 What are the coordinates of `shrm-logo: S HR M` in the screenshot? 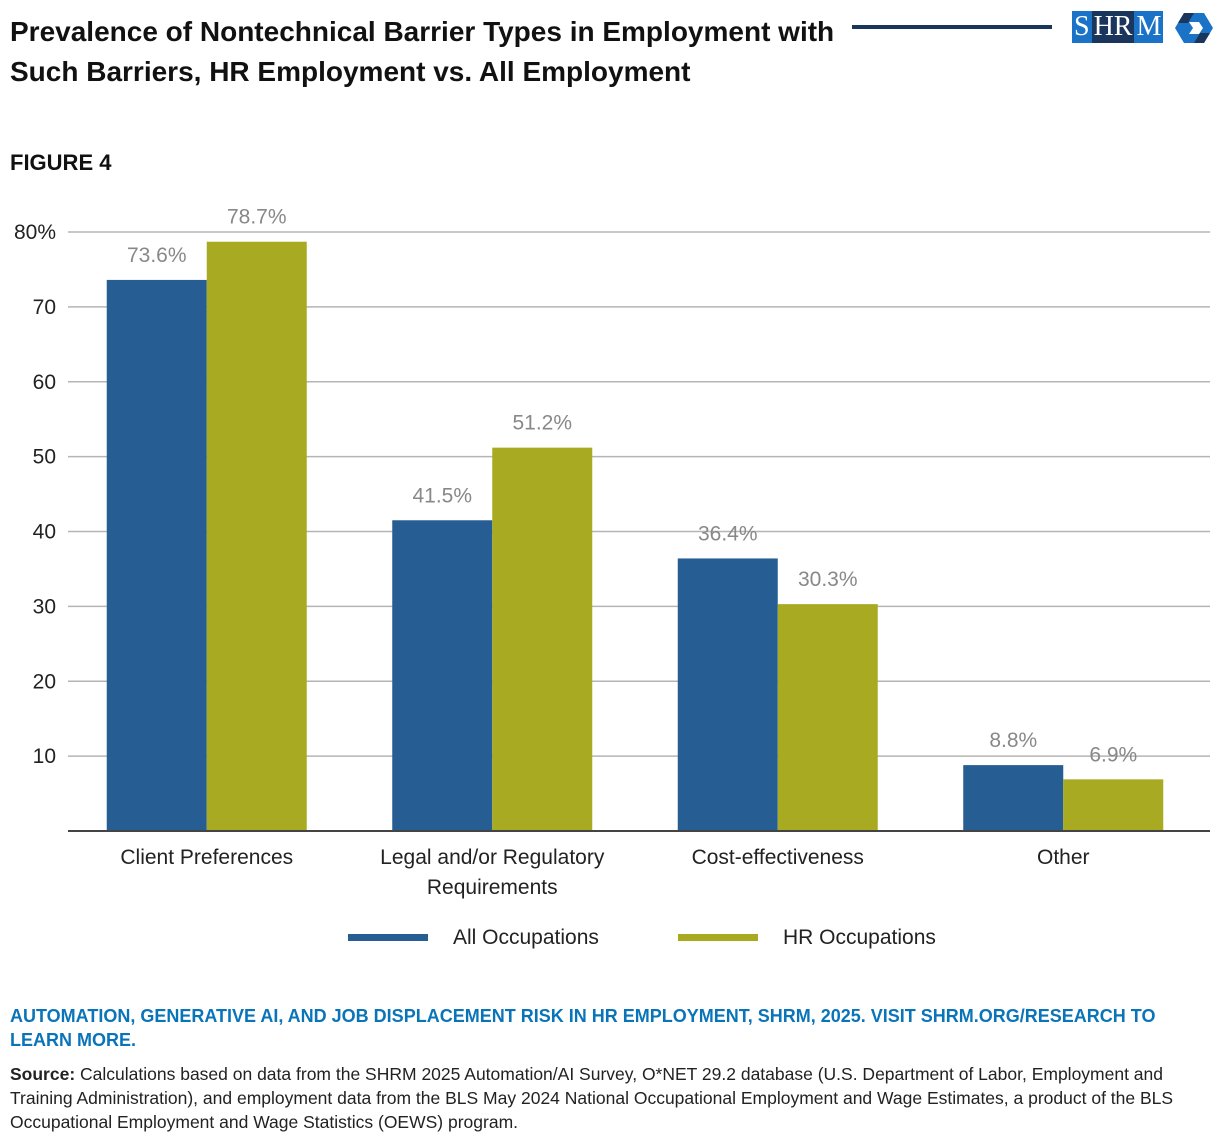 It's located at (1143, 28).